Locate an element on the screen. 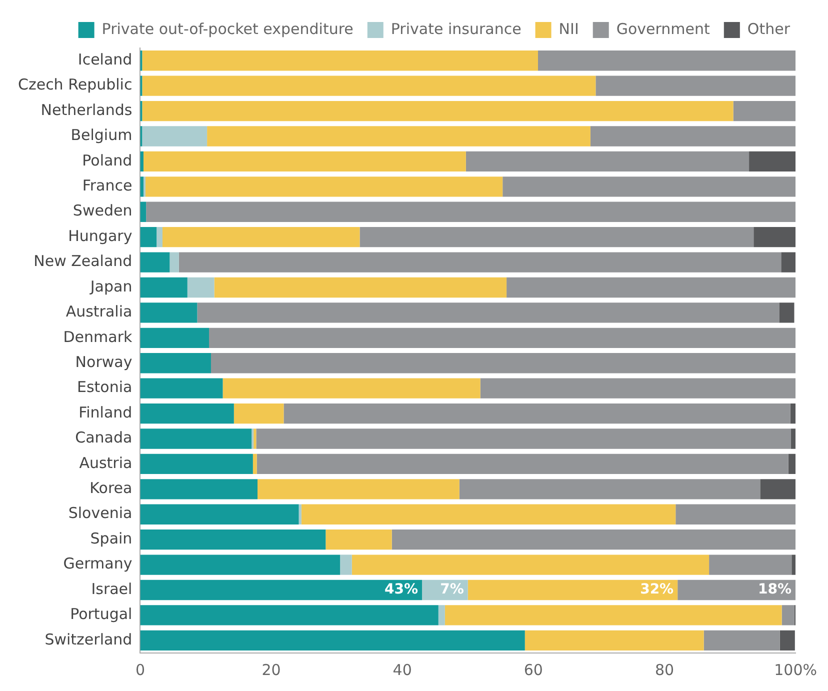 The height and width of the screenshot is (691, 828). y-tick-label: Switzerland is located at coordinates (88, 639).